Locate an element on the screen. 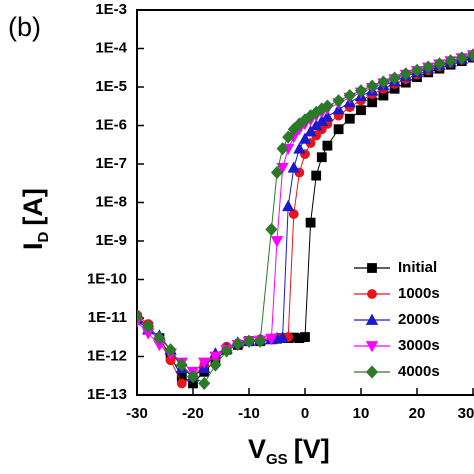 The image size is (474, 474). y-tick-label: 1E-6 is located at coordinates (111, 124).